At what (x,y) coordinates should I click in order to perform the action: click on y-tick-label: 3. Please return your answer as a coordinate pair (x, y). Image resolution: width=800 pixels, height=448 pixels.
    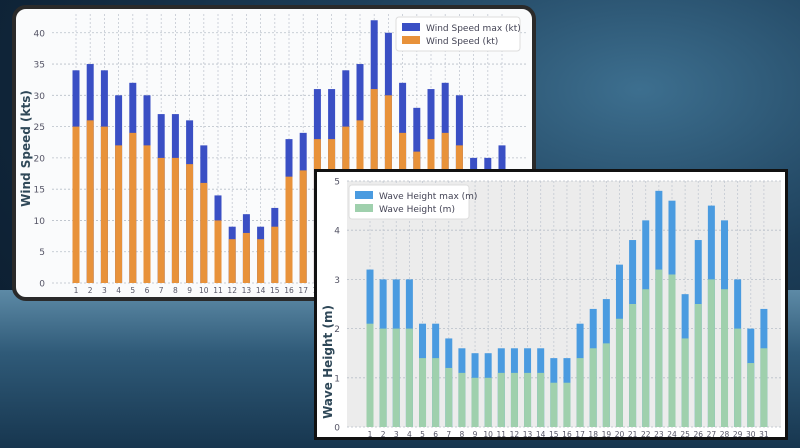
    Looking at the image, I should click on (337, 281).